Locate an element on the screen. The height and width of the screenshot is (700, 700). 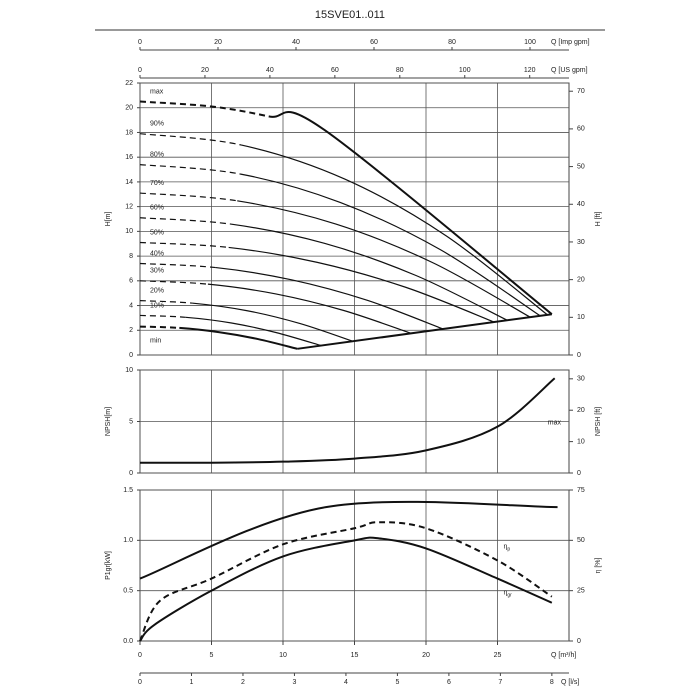
x-tick-label: 20 is located at coordinates (426, 655).